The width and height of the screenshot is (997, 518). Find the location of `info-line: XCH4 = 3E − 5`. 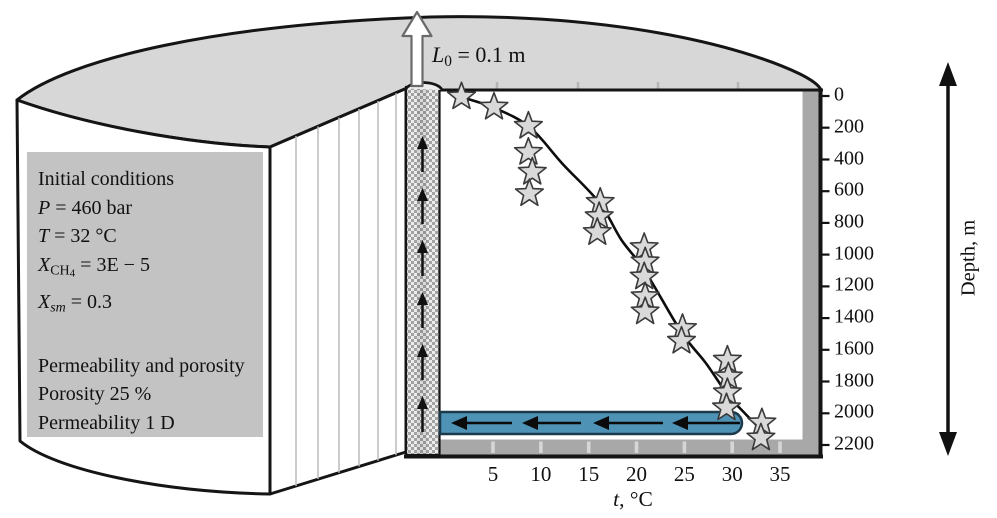

info-line: XCH4 = 3E − 5 is located at coordinates (150, 269).